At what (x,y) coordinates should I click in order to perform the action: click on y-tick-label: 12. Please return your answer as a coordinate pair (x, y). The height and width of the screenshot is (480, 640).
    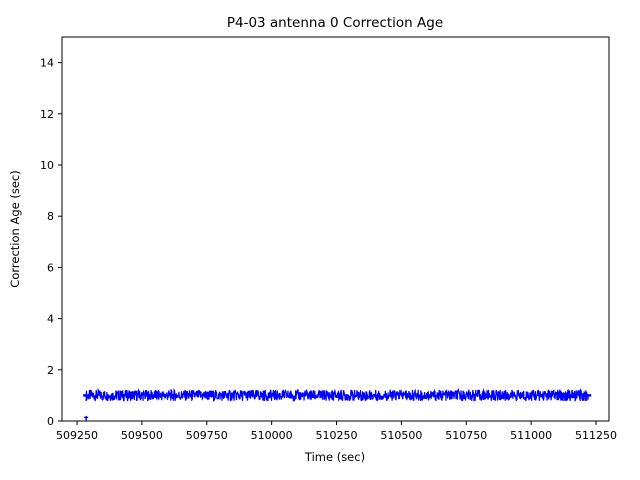
    Looking at the image, I should click on (47, 114).